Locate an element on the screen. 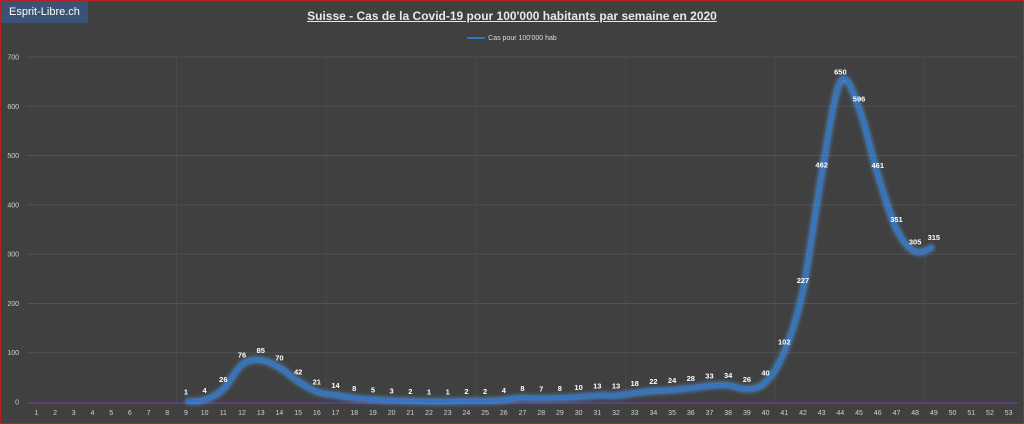 The height and width of the screenshot is (424, 1024). x-tick-label: 37 is located at coordinates (710, 413).